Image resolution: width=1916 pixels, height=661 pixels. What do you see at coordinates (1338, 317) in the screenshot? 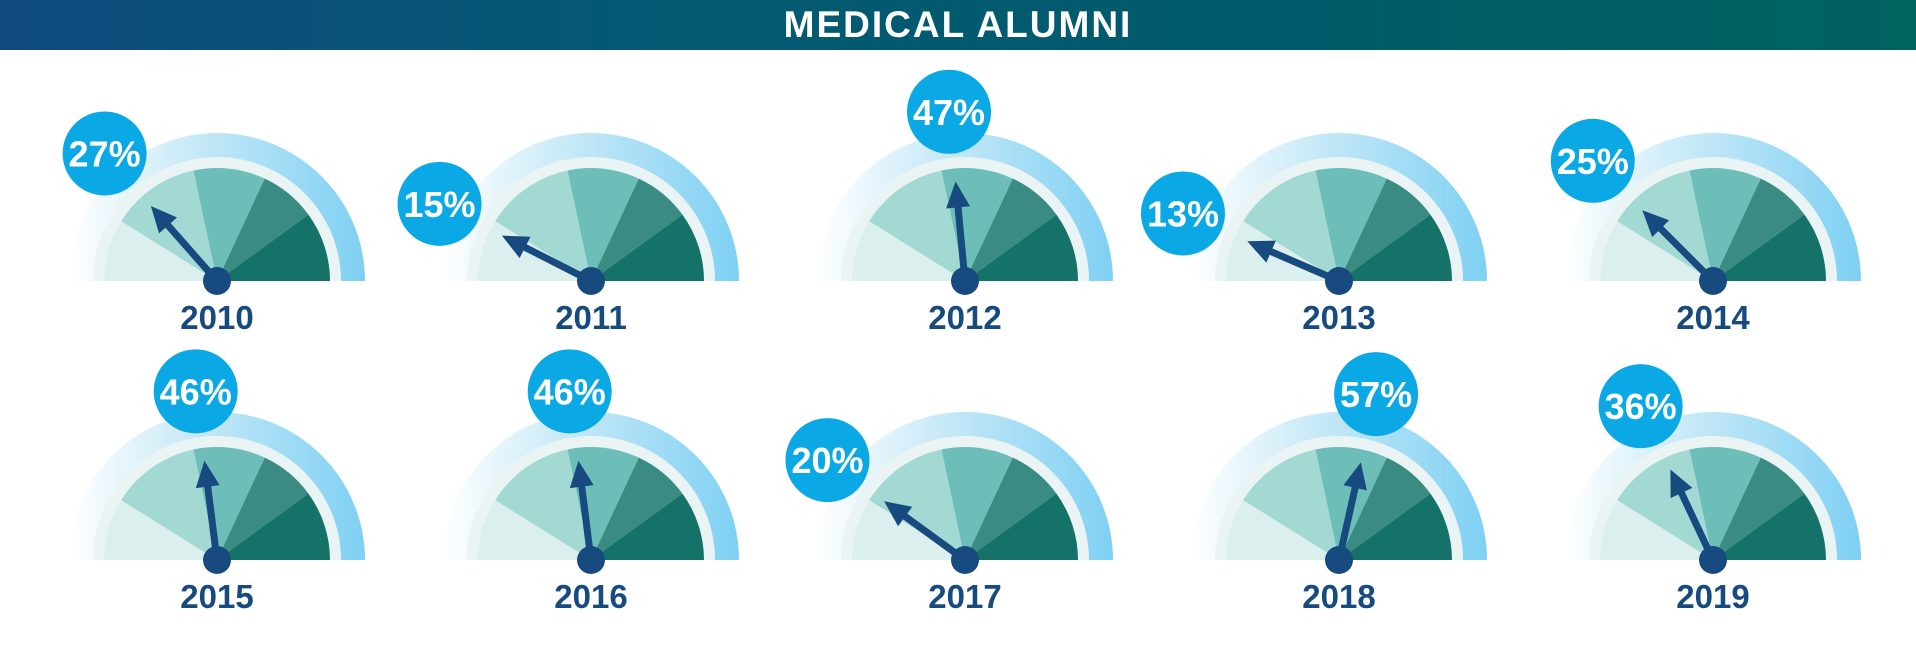
I see `year-label: 2013` at bounding box center [1338, 317].